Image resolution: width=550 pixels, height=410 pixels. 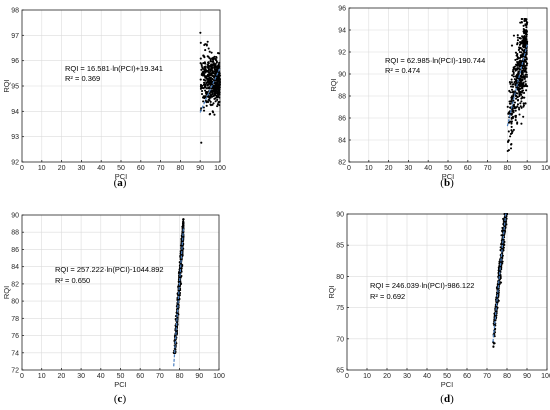 I want to click on y-tick-label: 98, so click(x=15, y=11).